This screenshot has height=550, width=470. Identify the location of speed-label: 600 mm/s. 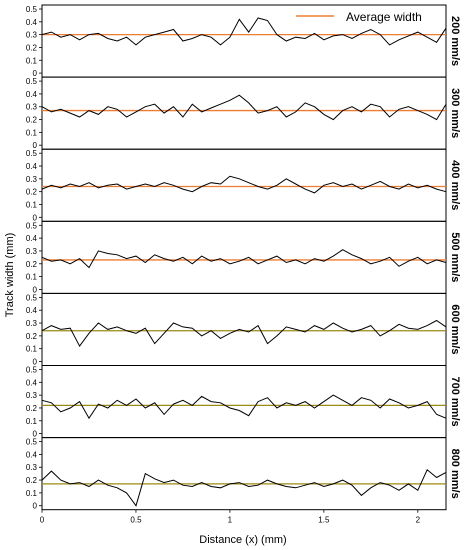
(455, 329).